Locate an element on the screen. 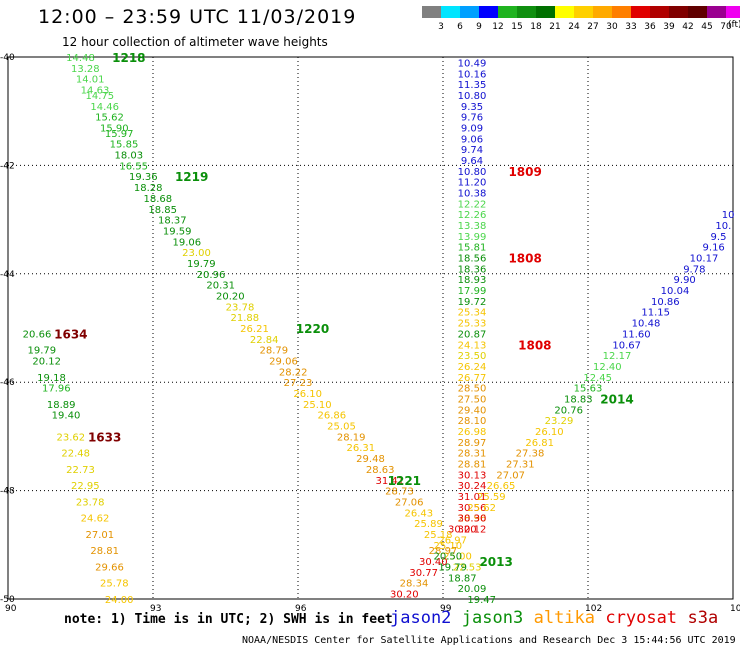  color-scale-tick: 18 is located at coordinates (536, 27).